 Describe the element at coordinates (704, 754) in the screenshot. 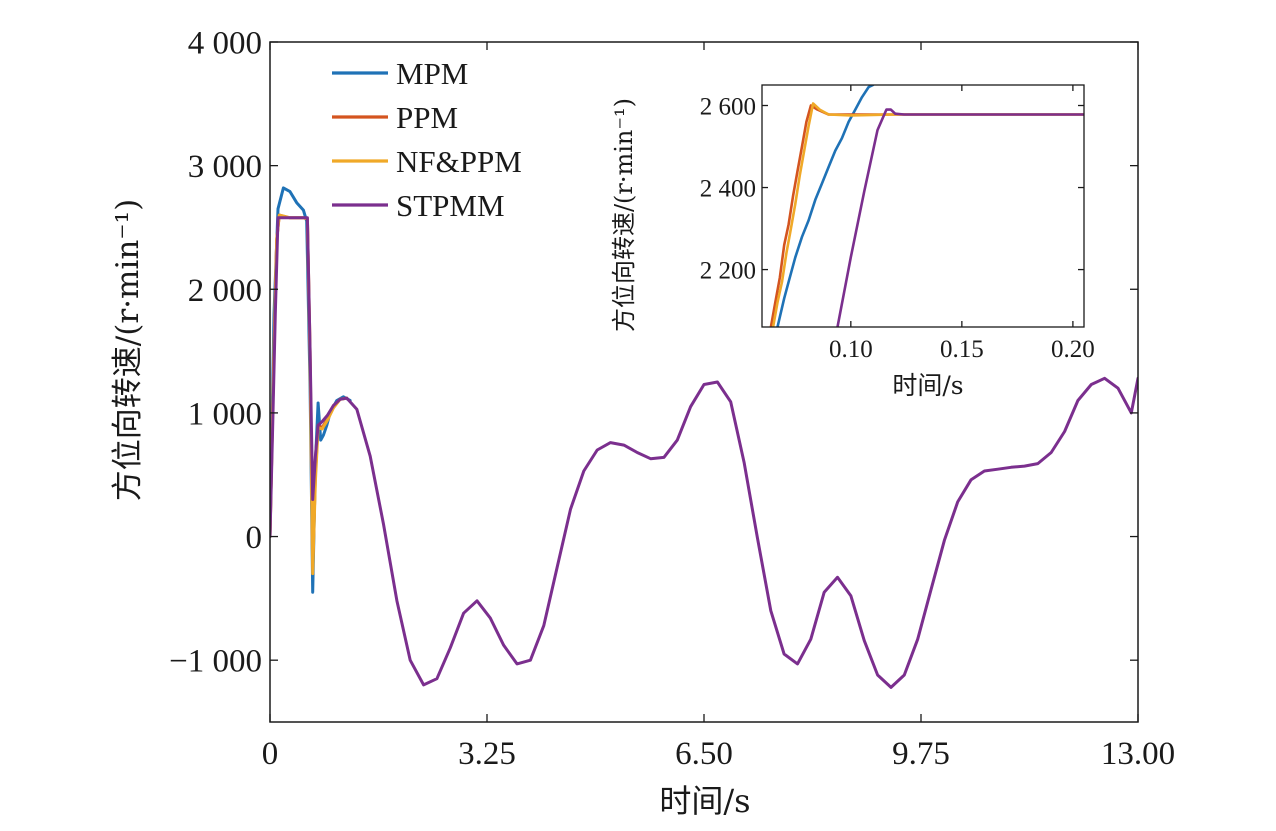

I see `main-x-tick-label: 6.50` at that location.